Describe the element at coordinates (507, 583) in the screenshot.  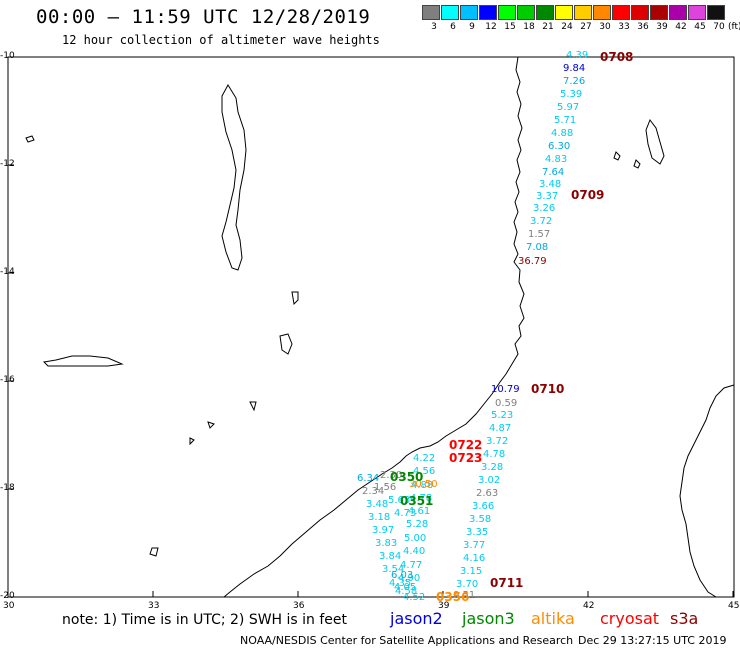
I see `pass-time-label: 0711` at that location.